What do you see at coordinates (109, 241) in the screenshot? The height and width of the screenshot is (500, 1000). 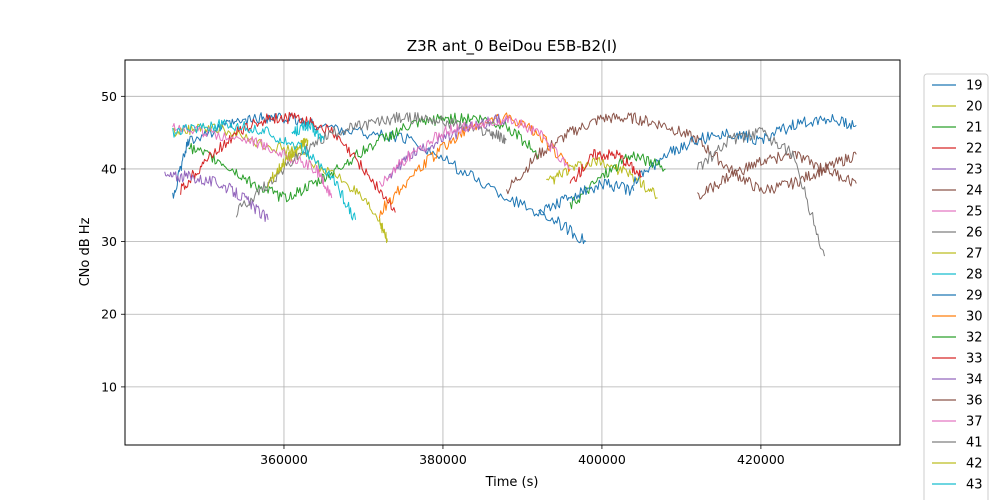 I see `y-tick-label: 30` at bounding box center [109, 241].